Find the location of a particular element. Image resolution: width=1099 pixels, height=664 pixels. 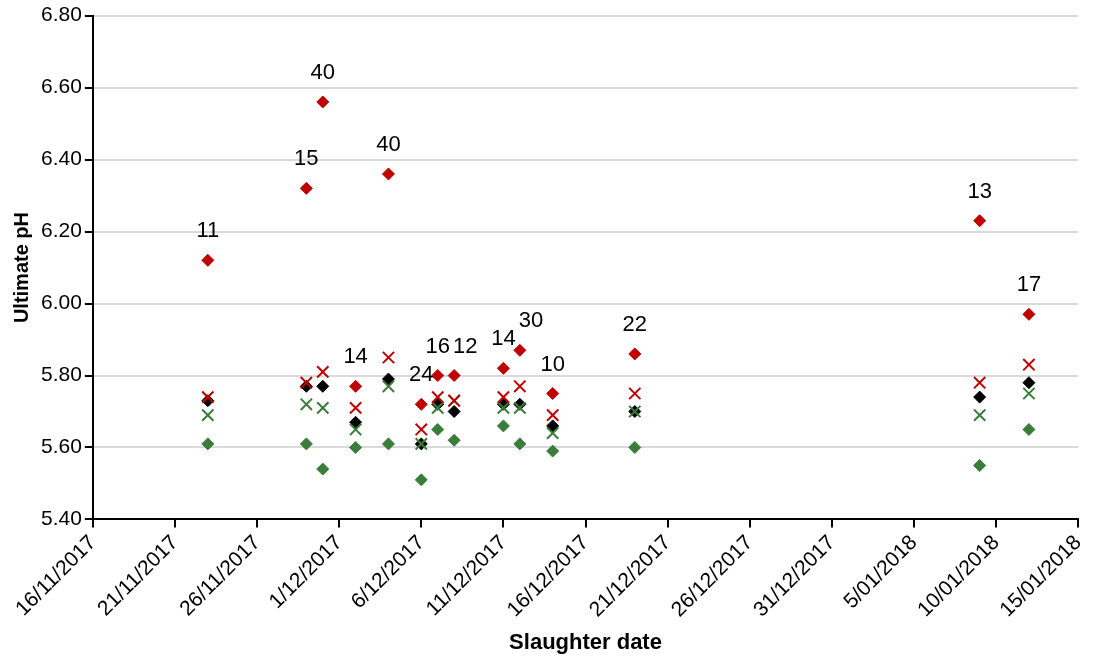

y-tick-label: 6.40 is located at coordinates (61, 158).